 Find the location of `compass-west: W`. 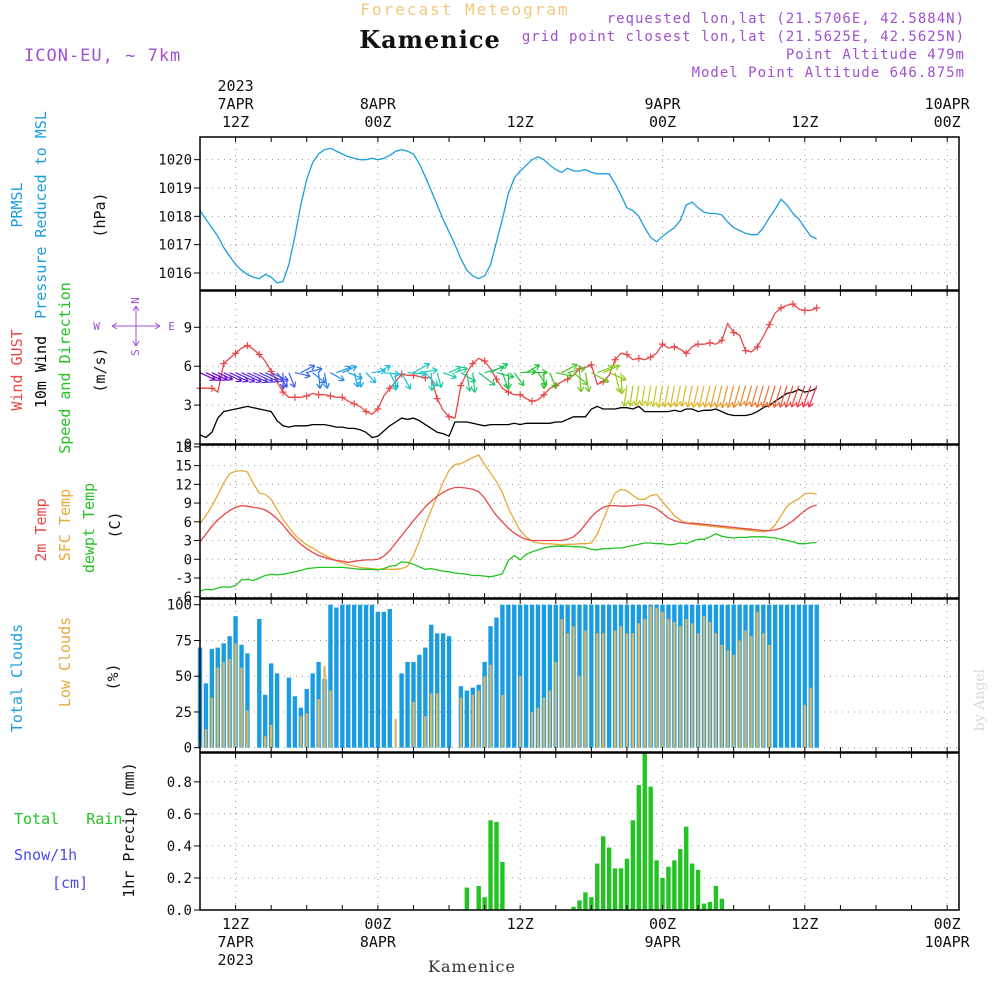

compass-west: W is located at coordinates (97, 326).